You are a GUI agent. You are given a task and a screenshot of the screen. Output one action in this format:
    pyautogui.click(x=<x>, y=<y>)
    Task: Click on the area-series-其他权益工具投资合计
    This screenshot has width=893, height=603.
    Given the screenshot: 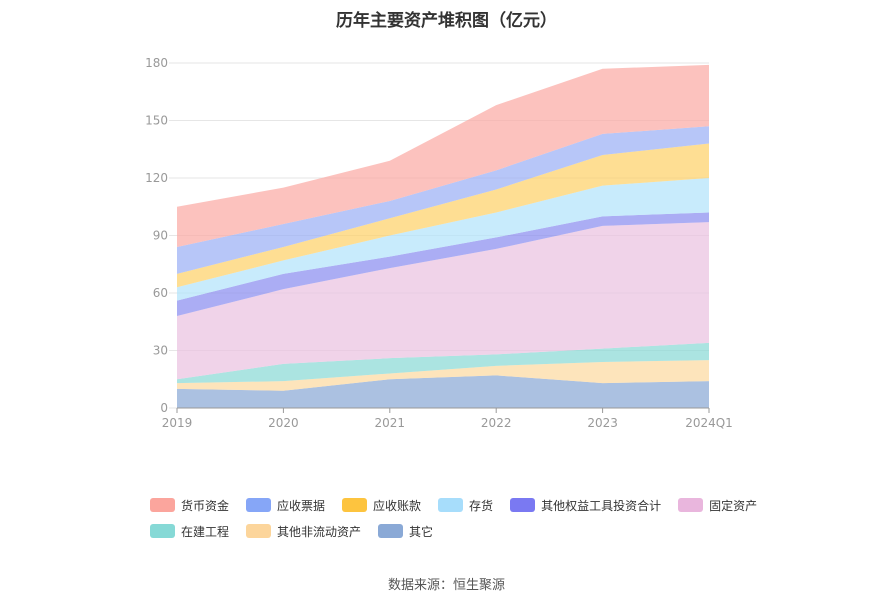 What is the action you would take?
    pyautogui.click(x=443, y=264)
    